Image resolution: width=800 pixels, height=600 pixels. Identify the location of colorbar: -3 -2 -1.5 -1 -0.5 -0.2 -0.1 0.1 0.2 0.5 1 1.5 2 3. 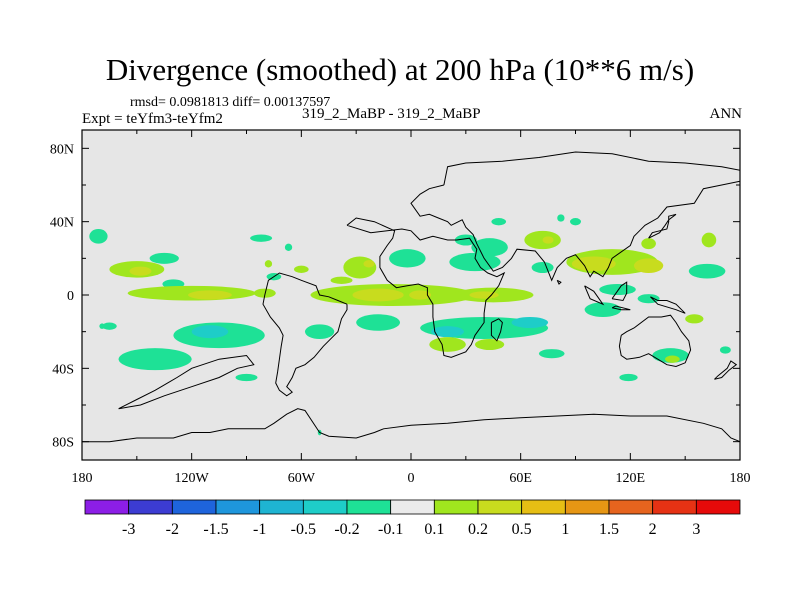
(412, 518).